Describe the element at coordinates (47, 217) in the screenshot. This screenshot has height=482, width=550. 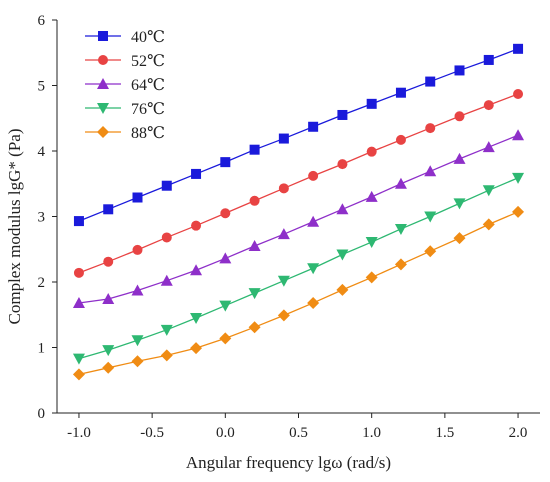
I see `y-ticks: 0 1 2 3 4 5 6` at that location.